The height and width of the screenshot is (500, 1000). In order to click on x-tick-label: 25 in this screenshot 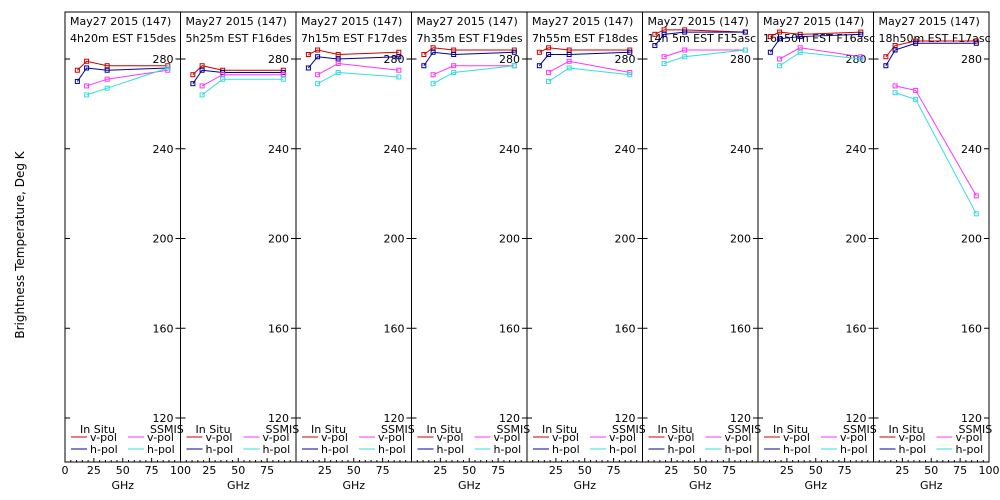, I will do `click(94, 470)`.